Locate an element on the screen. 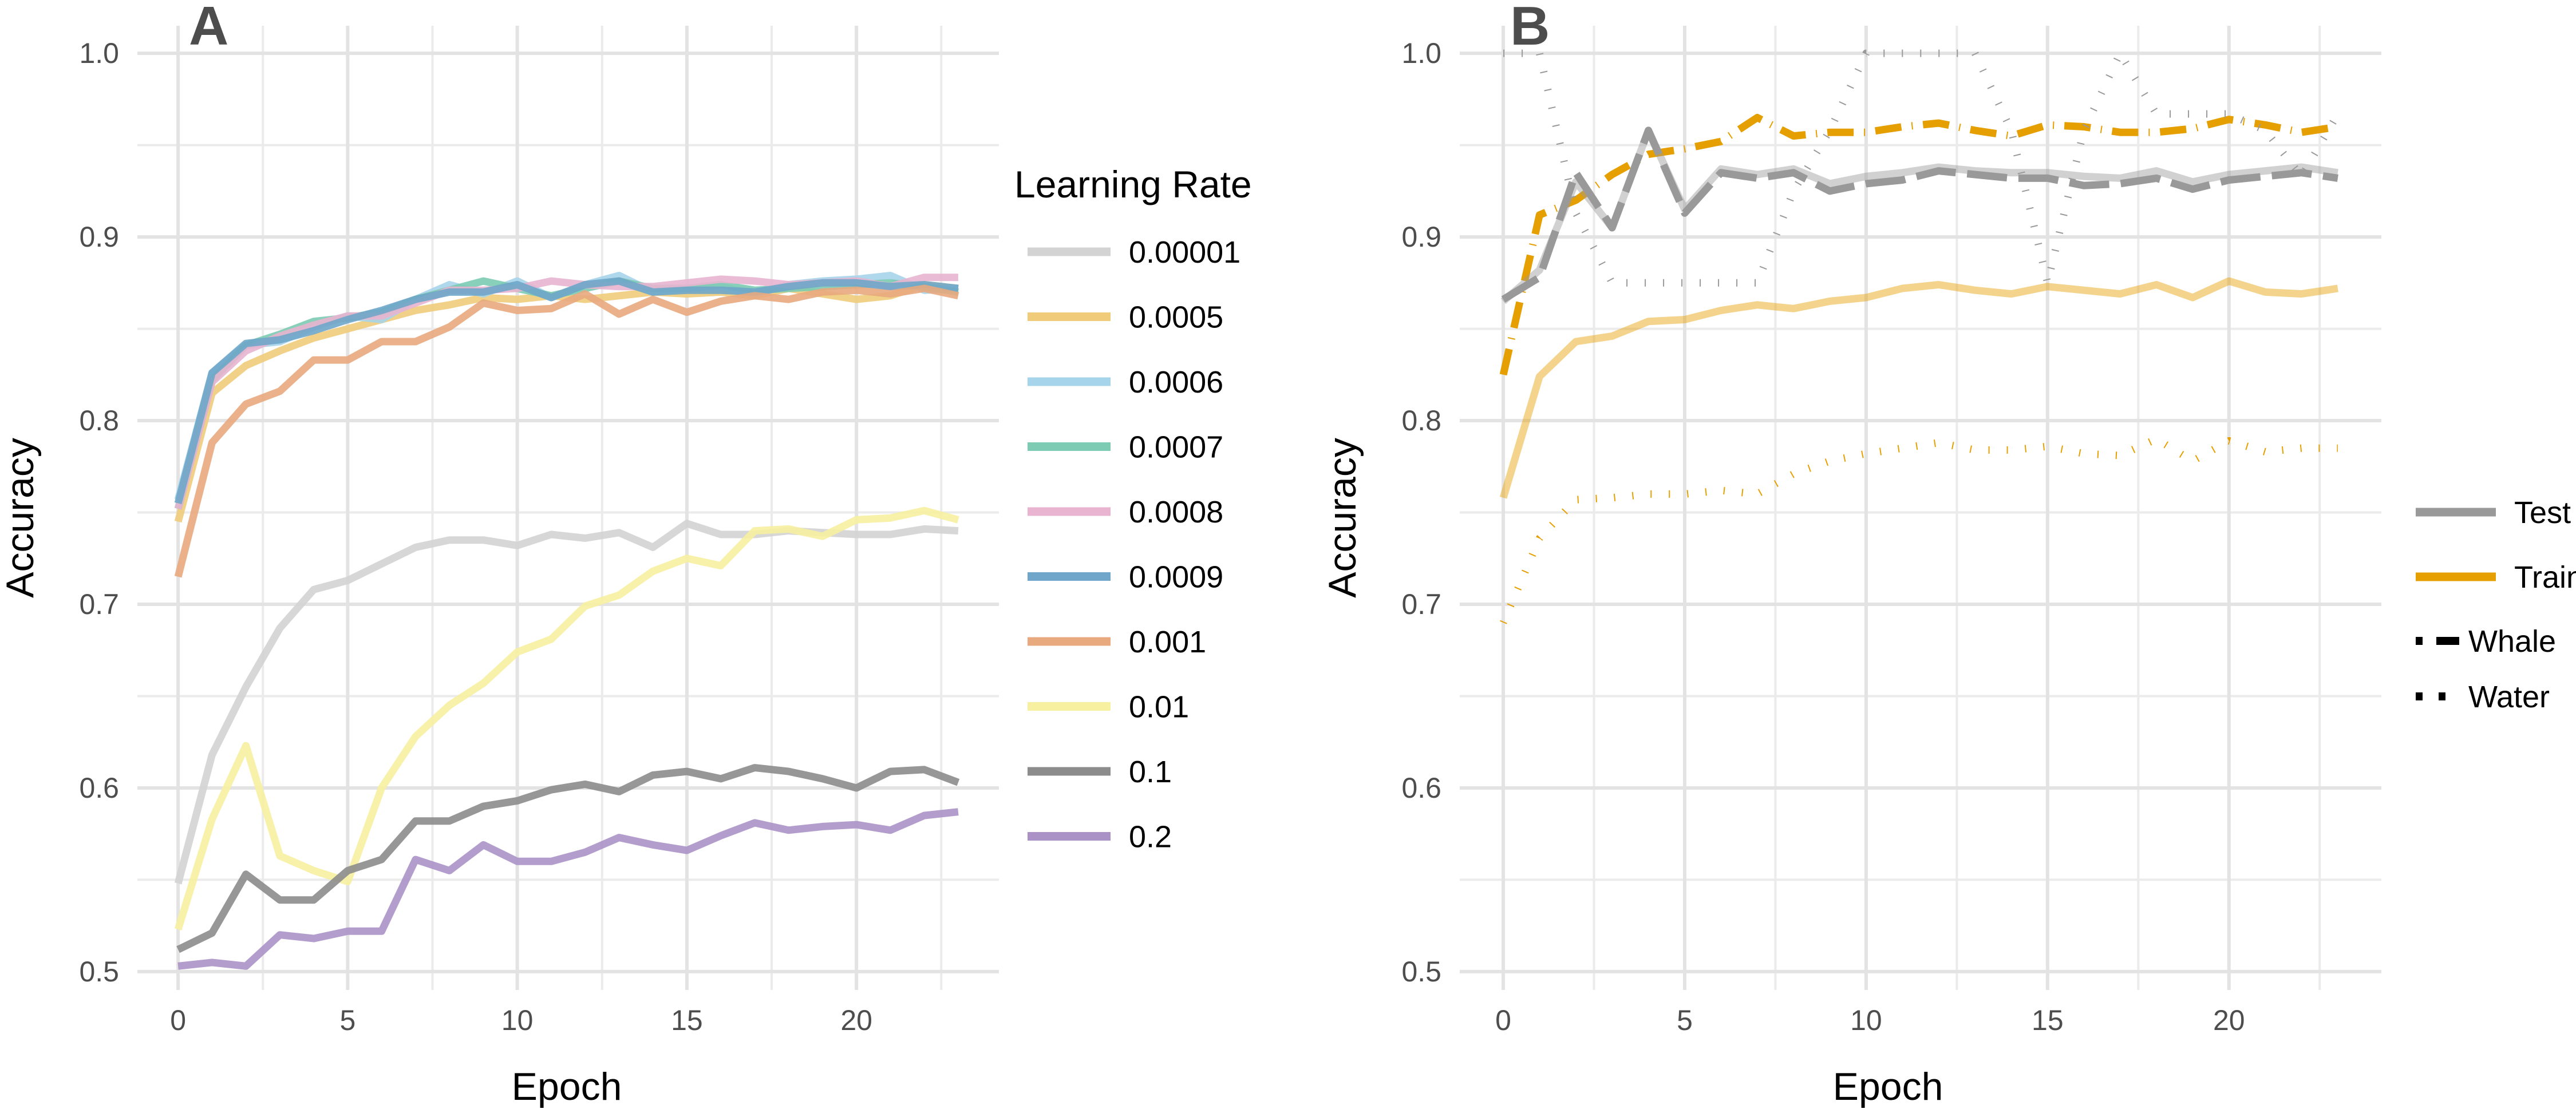  legend-label-test: Test is located at coordinates (2542, 513).